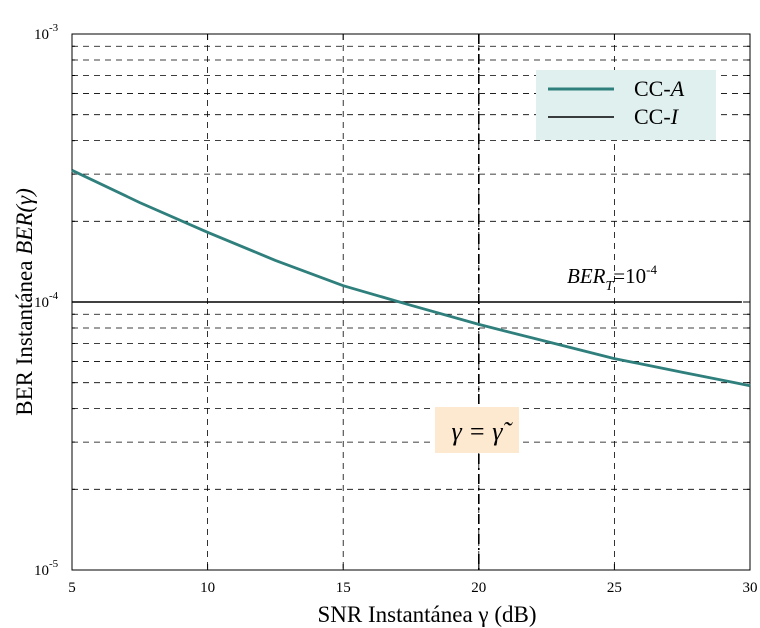 The height and width of the screenshot is (628, 760). Describe the element at coordinates (477, 430) in the screenshot. I see `gamma-annotation-box` at that location.